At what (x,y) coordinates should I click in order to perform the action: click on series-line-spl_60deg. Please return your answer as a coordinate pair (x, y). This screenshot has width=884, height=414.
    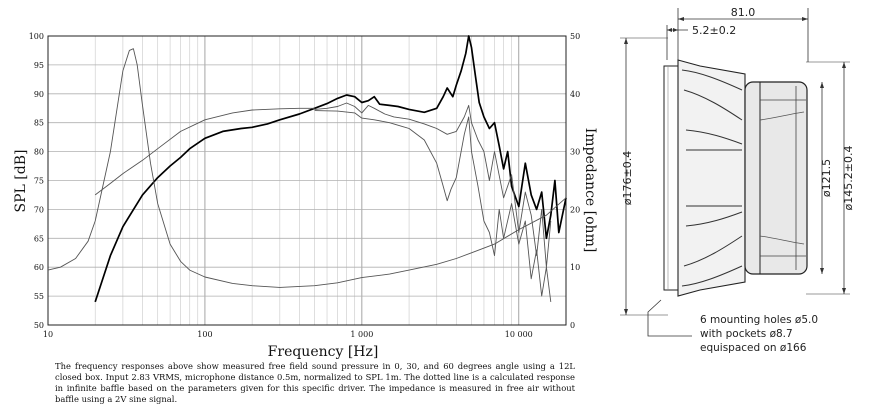
    Looking at the image, I should click on (433, 206).